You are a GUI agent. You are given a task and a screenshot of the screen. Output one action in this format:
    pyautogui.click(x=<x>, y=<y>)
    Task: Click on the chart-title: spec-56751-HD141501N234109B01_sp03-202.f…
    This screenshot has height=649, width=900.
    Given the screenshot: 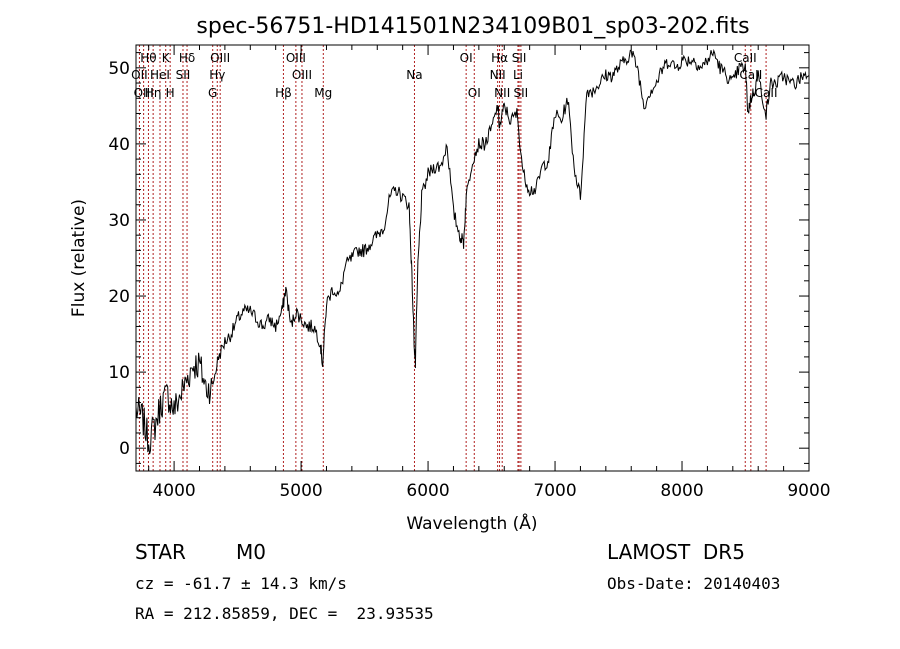 What is the action you would take?
    pyautogui.click(x=472, y=26)
    